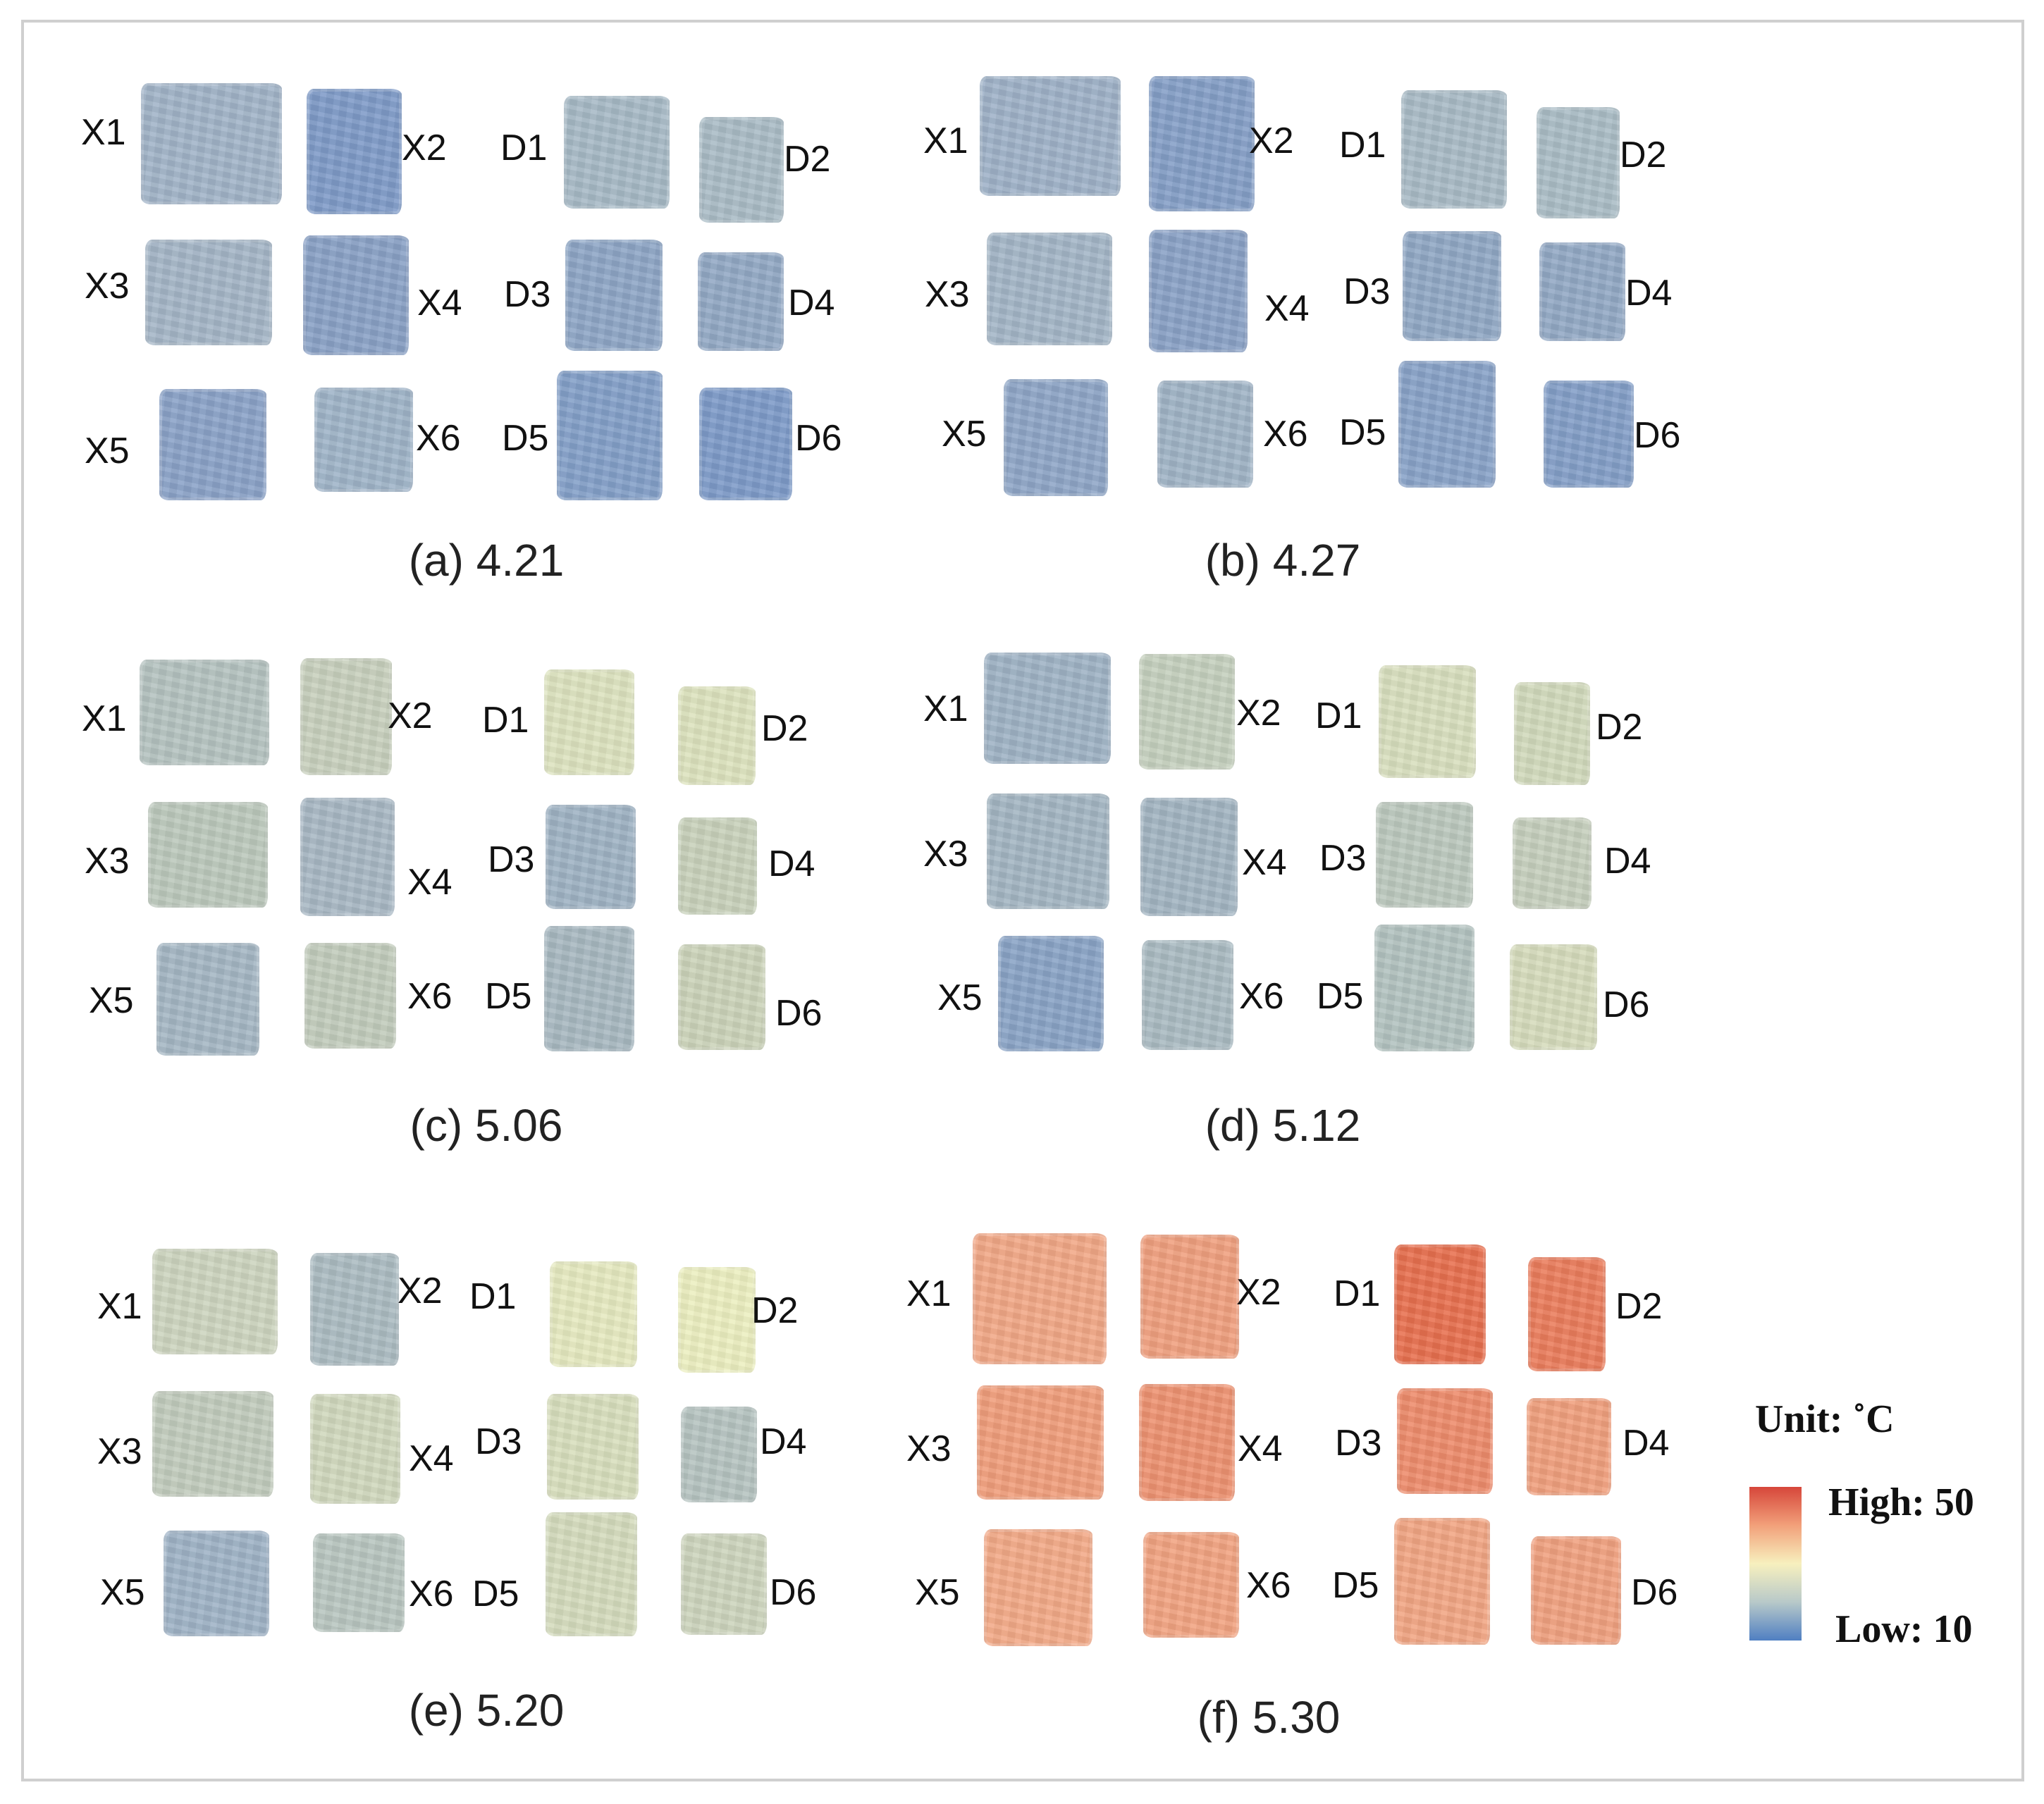 The width and height of the screenshot is (2044, 1804). I want to click on caption-c: (c) 5.06, so click(487, 1125).